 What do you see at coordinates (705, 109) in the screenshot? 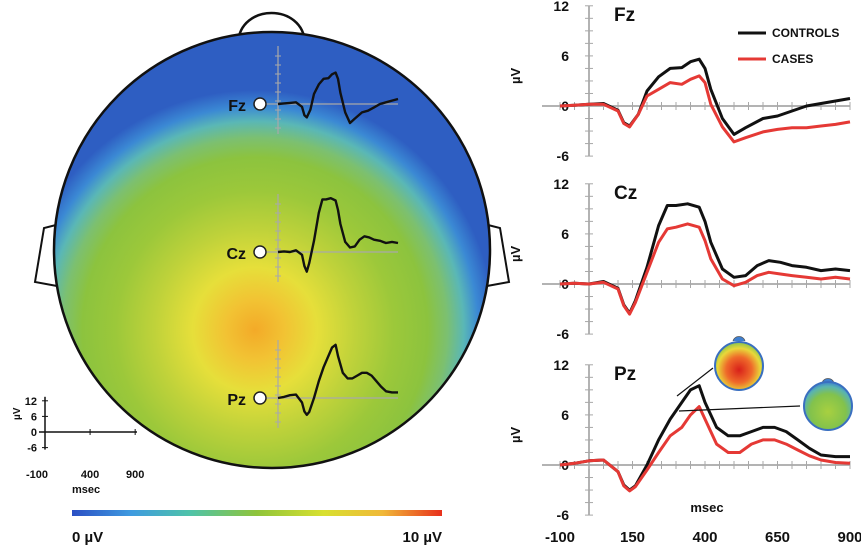
I see `series-cases-fz` at bounding box center [705, 109].